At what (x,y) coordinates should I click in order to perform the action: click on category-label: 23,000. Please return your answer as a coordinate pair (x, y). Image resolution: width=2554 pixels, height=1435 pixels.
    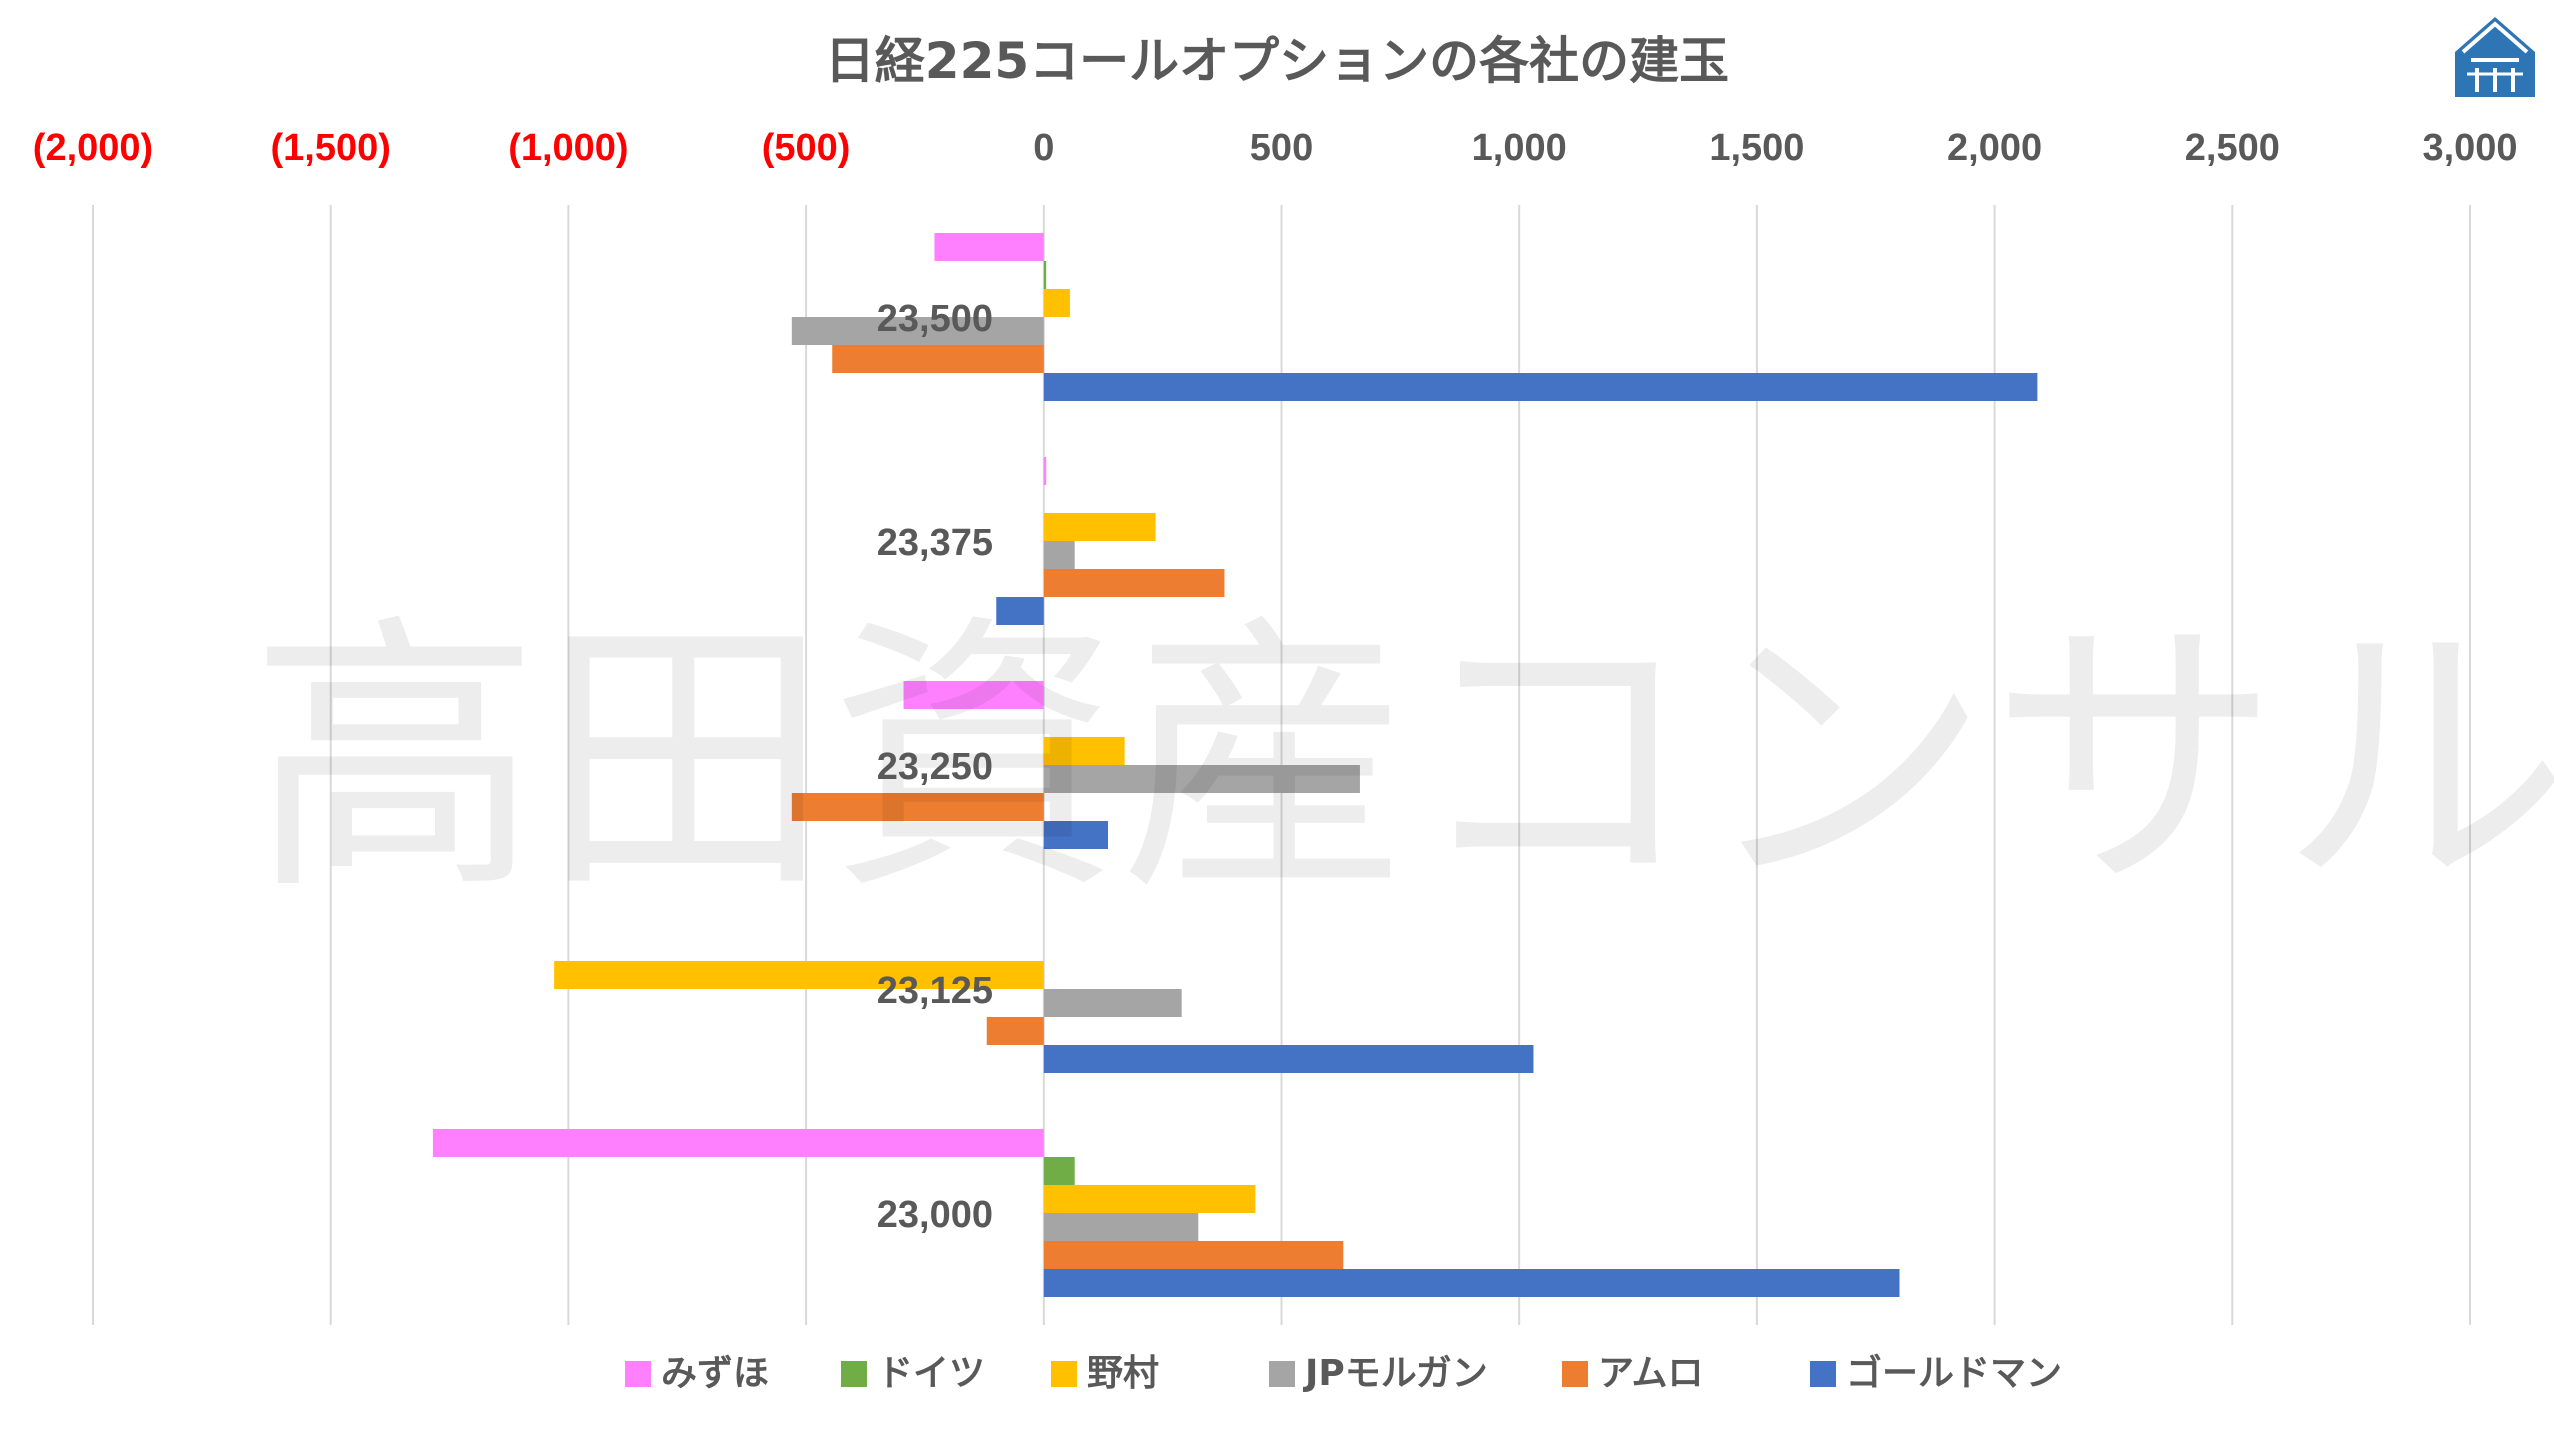
    Looking at the image, I should click on (935, 1215).